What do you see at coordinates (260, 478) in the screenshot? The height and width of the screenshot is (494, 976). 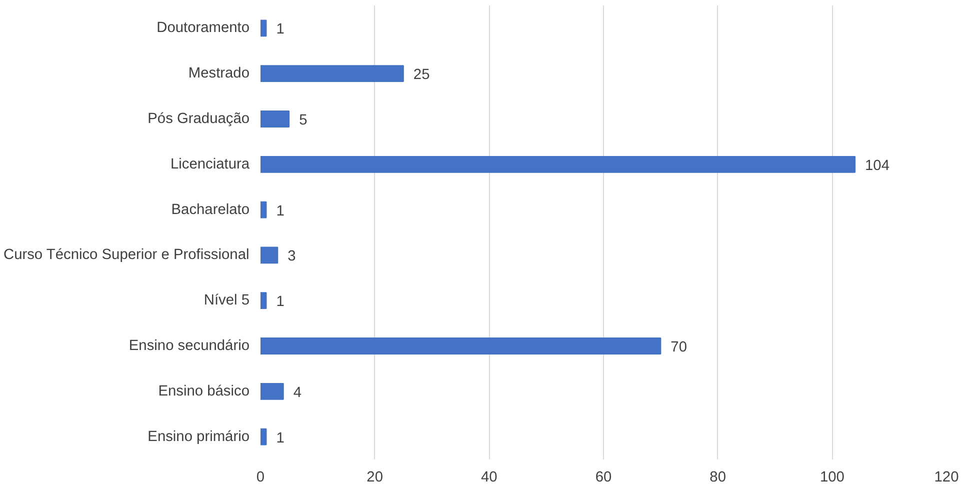 I see `x-tick-label: 0` at bounding box center [260, 478].